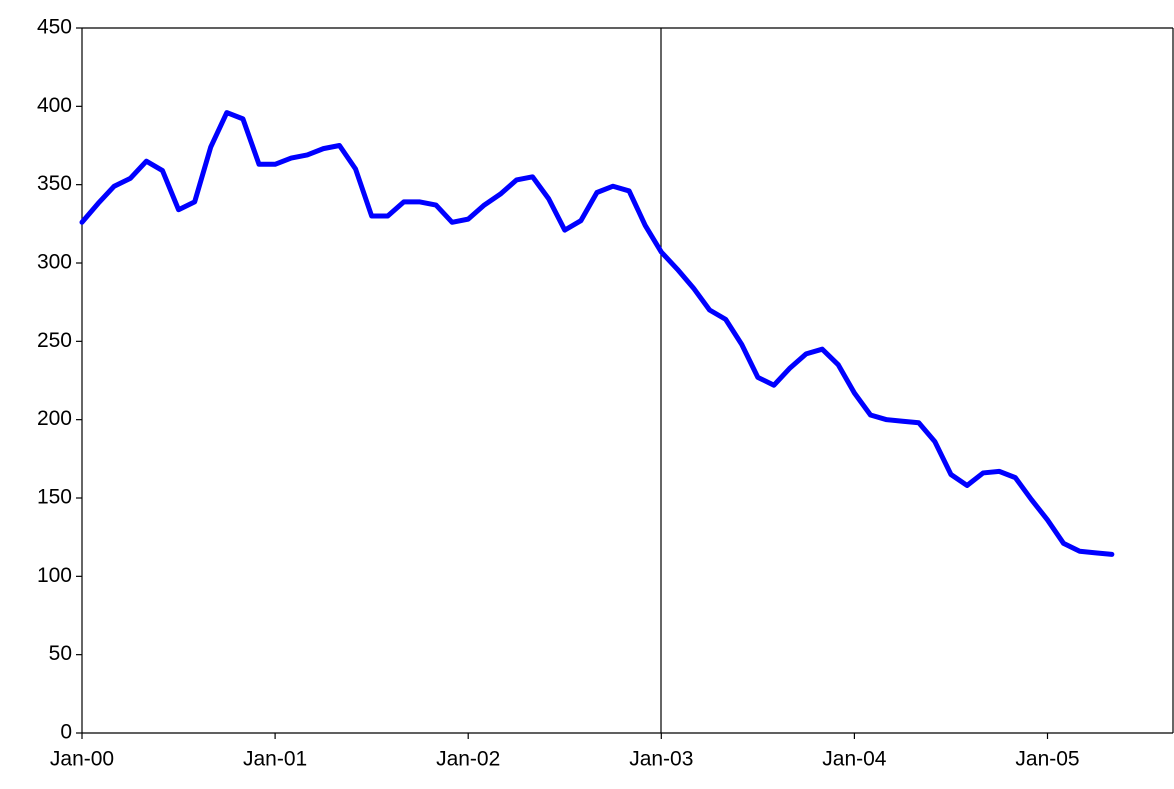 The height and width of the screenshot is (789, 1174). Describe the element at coordinates (854, 759) in the screenshot. I see `x-tick-label: Jan-04` at that location.